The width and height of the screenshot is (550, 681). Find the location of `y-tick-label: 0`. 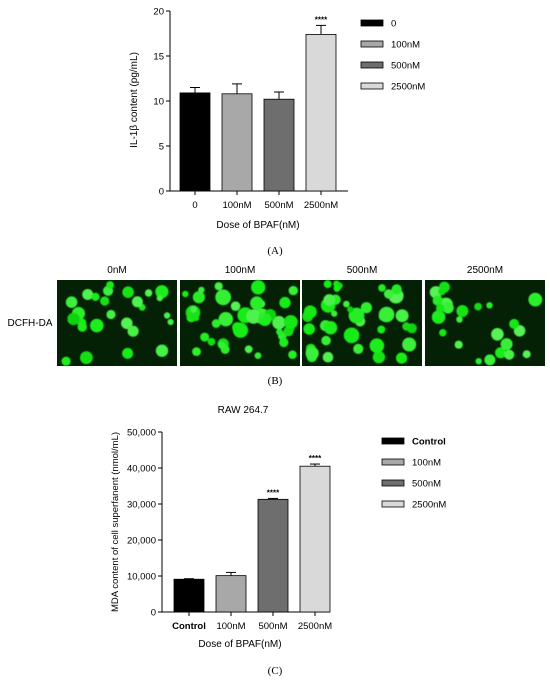

y-tick-label: 0 is located at coordinates (161, 192).